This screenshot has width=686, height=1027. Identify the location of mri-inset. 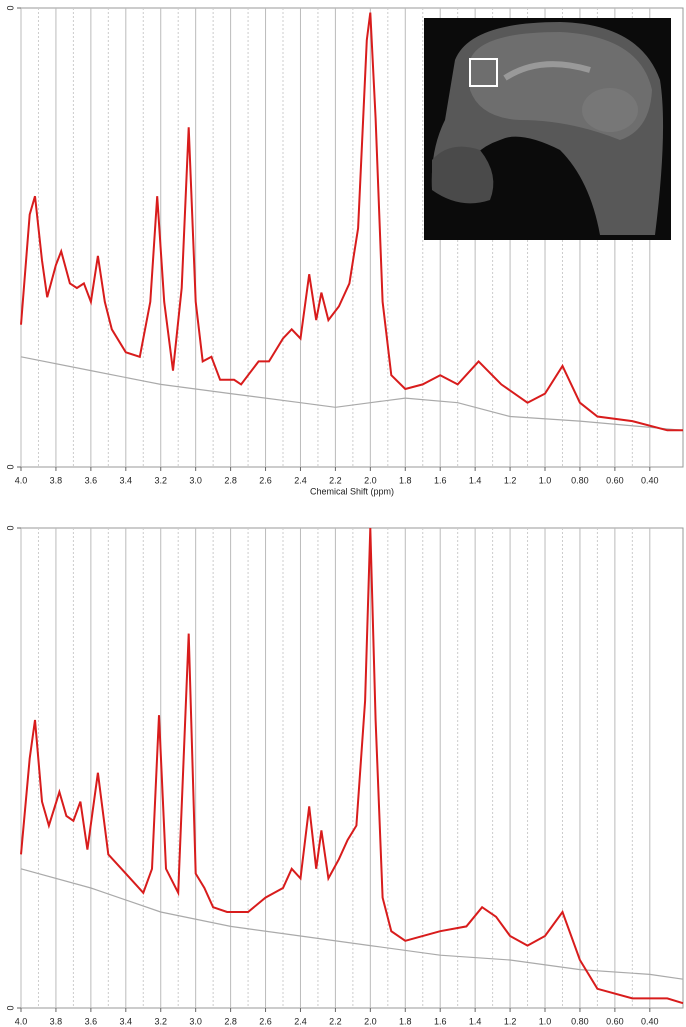
(547, 129).